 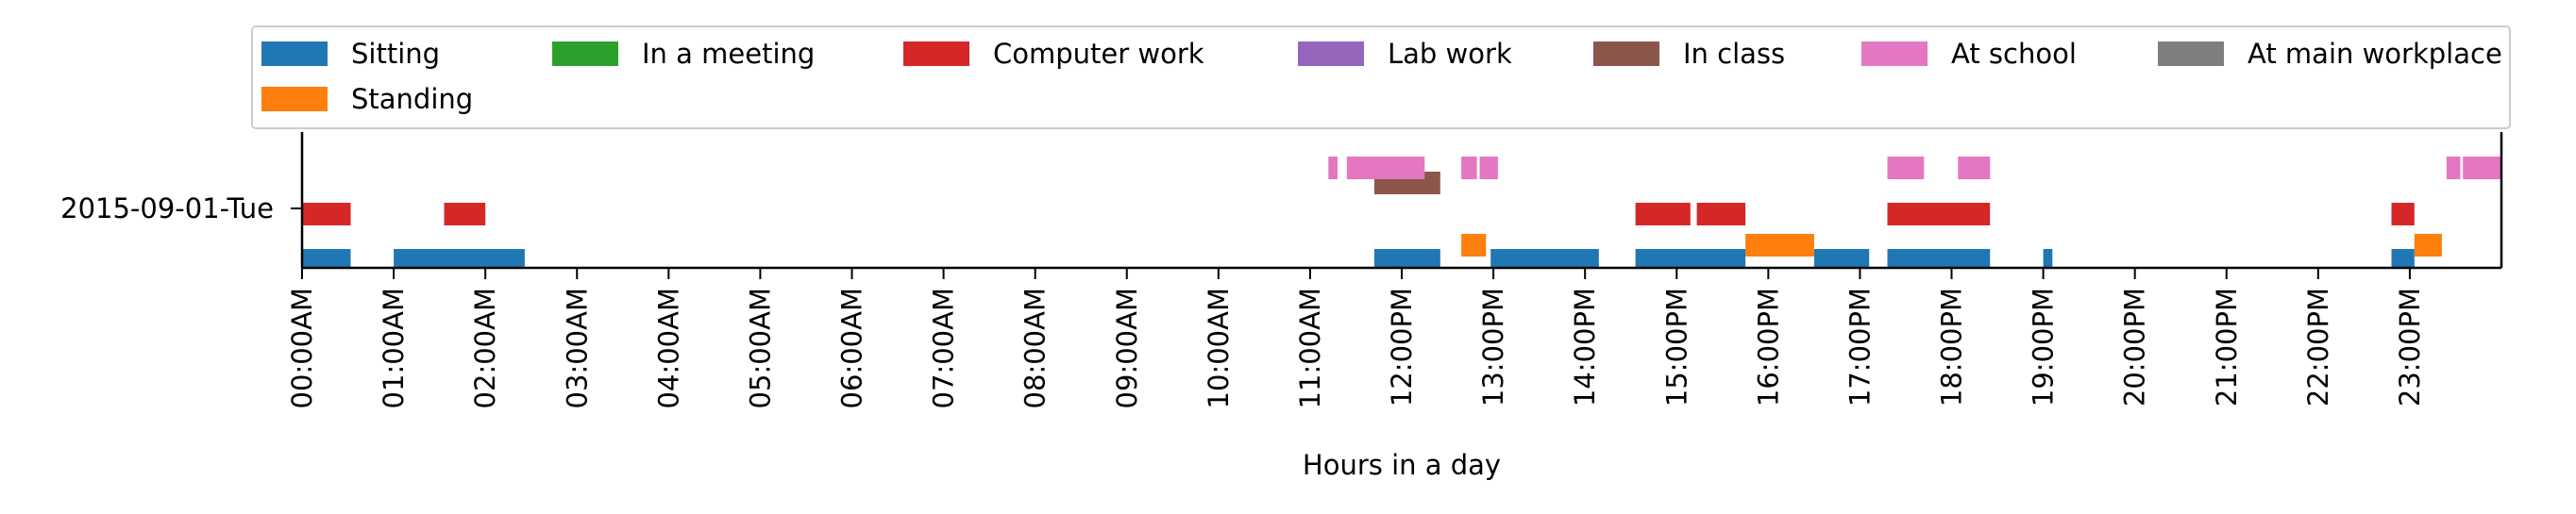 What do you see at coordinates (1860, 347) in the screenshot?
I see `x-tick-label-17: 17:00PM` at bounding box center [1860, 347].